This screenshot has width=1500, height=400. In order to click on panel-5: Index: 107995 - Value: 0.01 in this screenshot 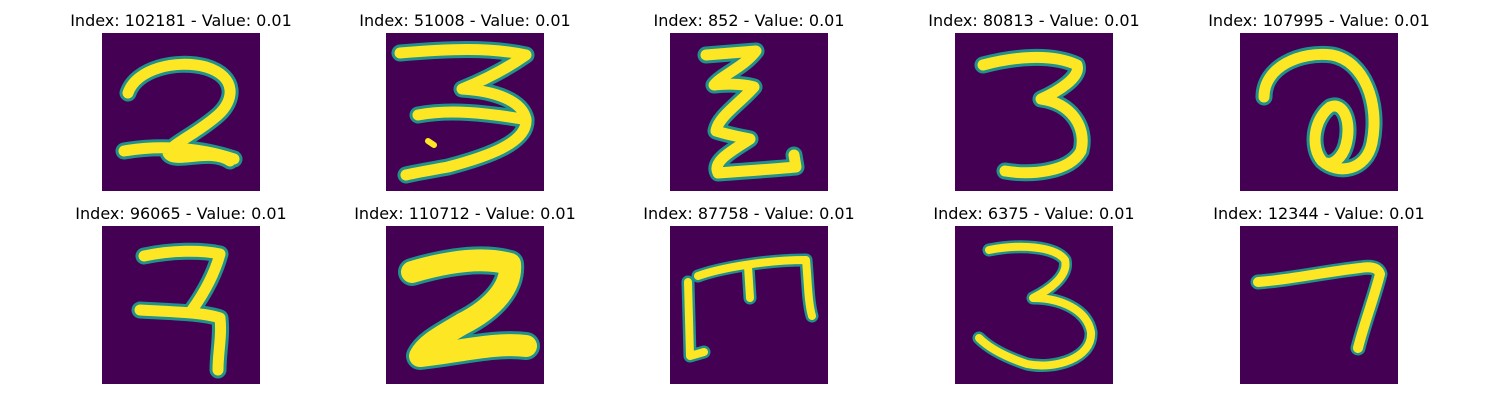, I will do `click(1319, 101)`.